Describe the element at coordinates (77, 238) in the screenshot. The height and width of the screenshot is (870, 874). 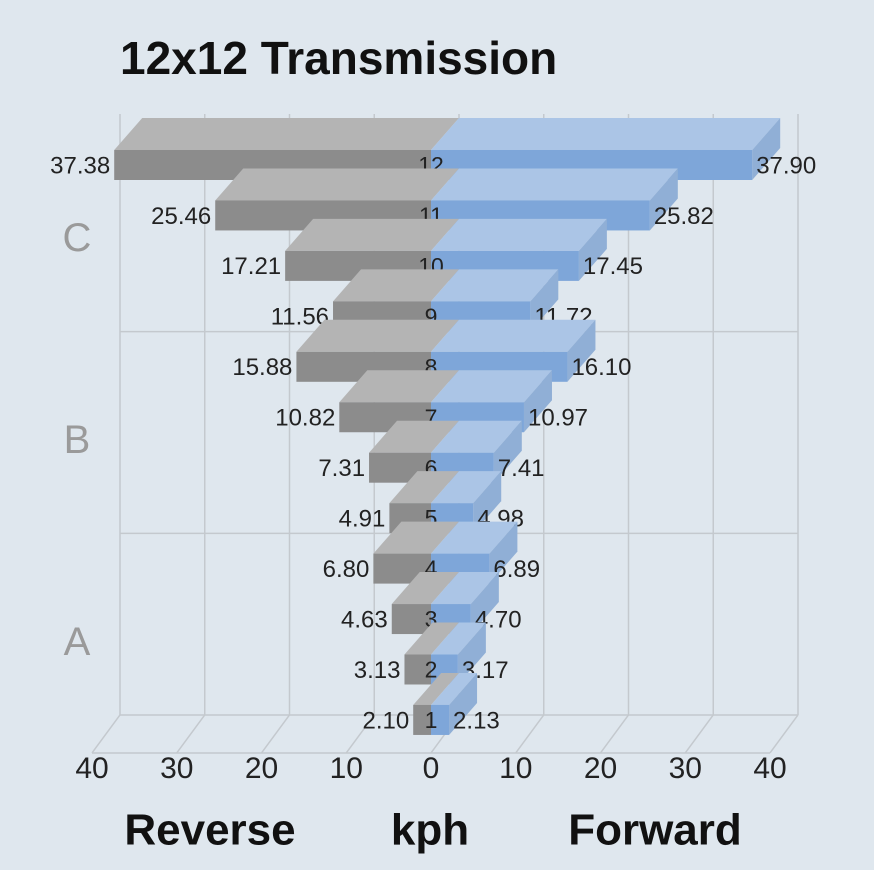
I see `group-label: C` at that location.